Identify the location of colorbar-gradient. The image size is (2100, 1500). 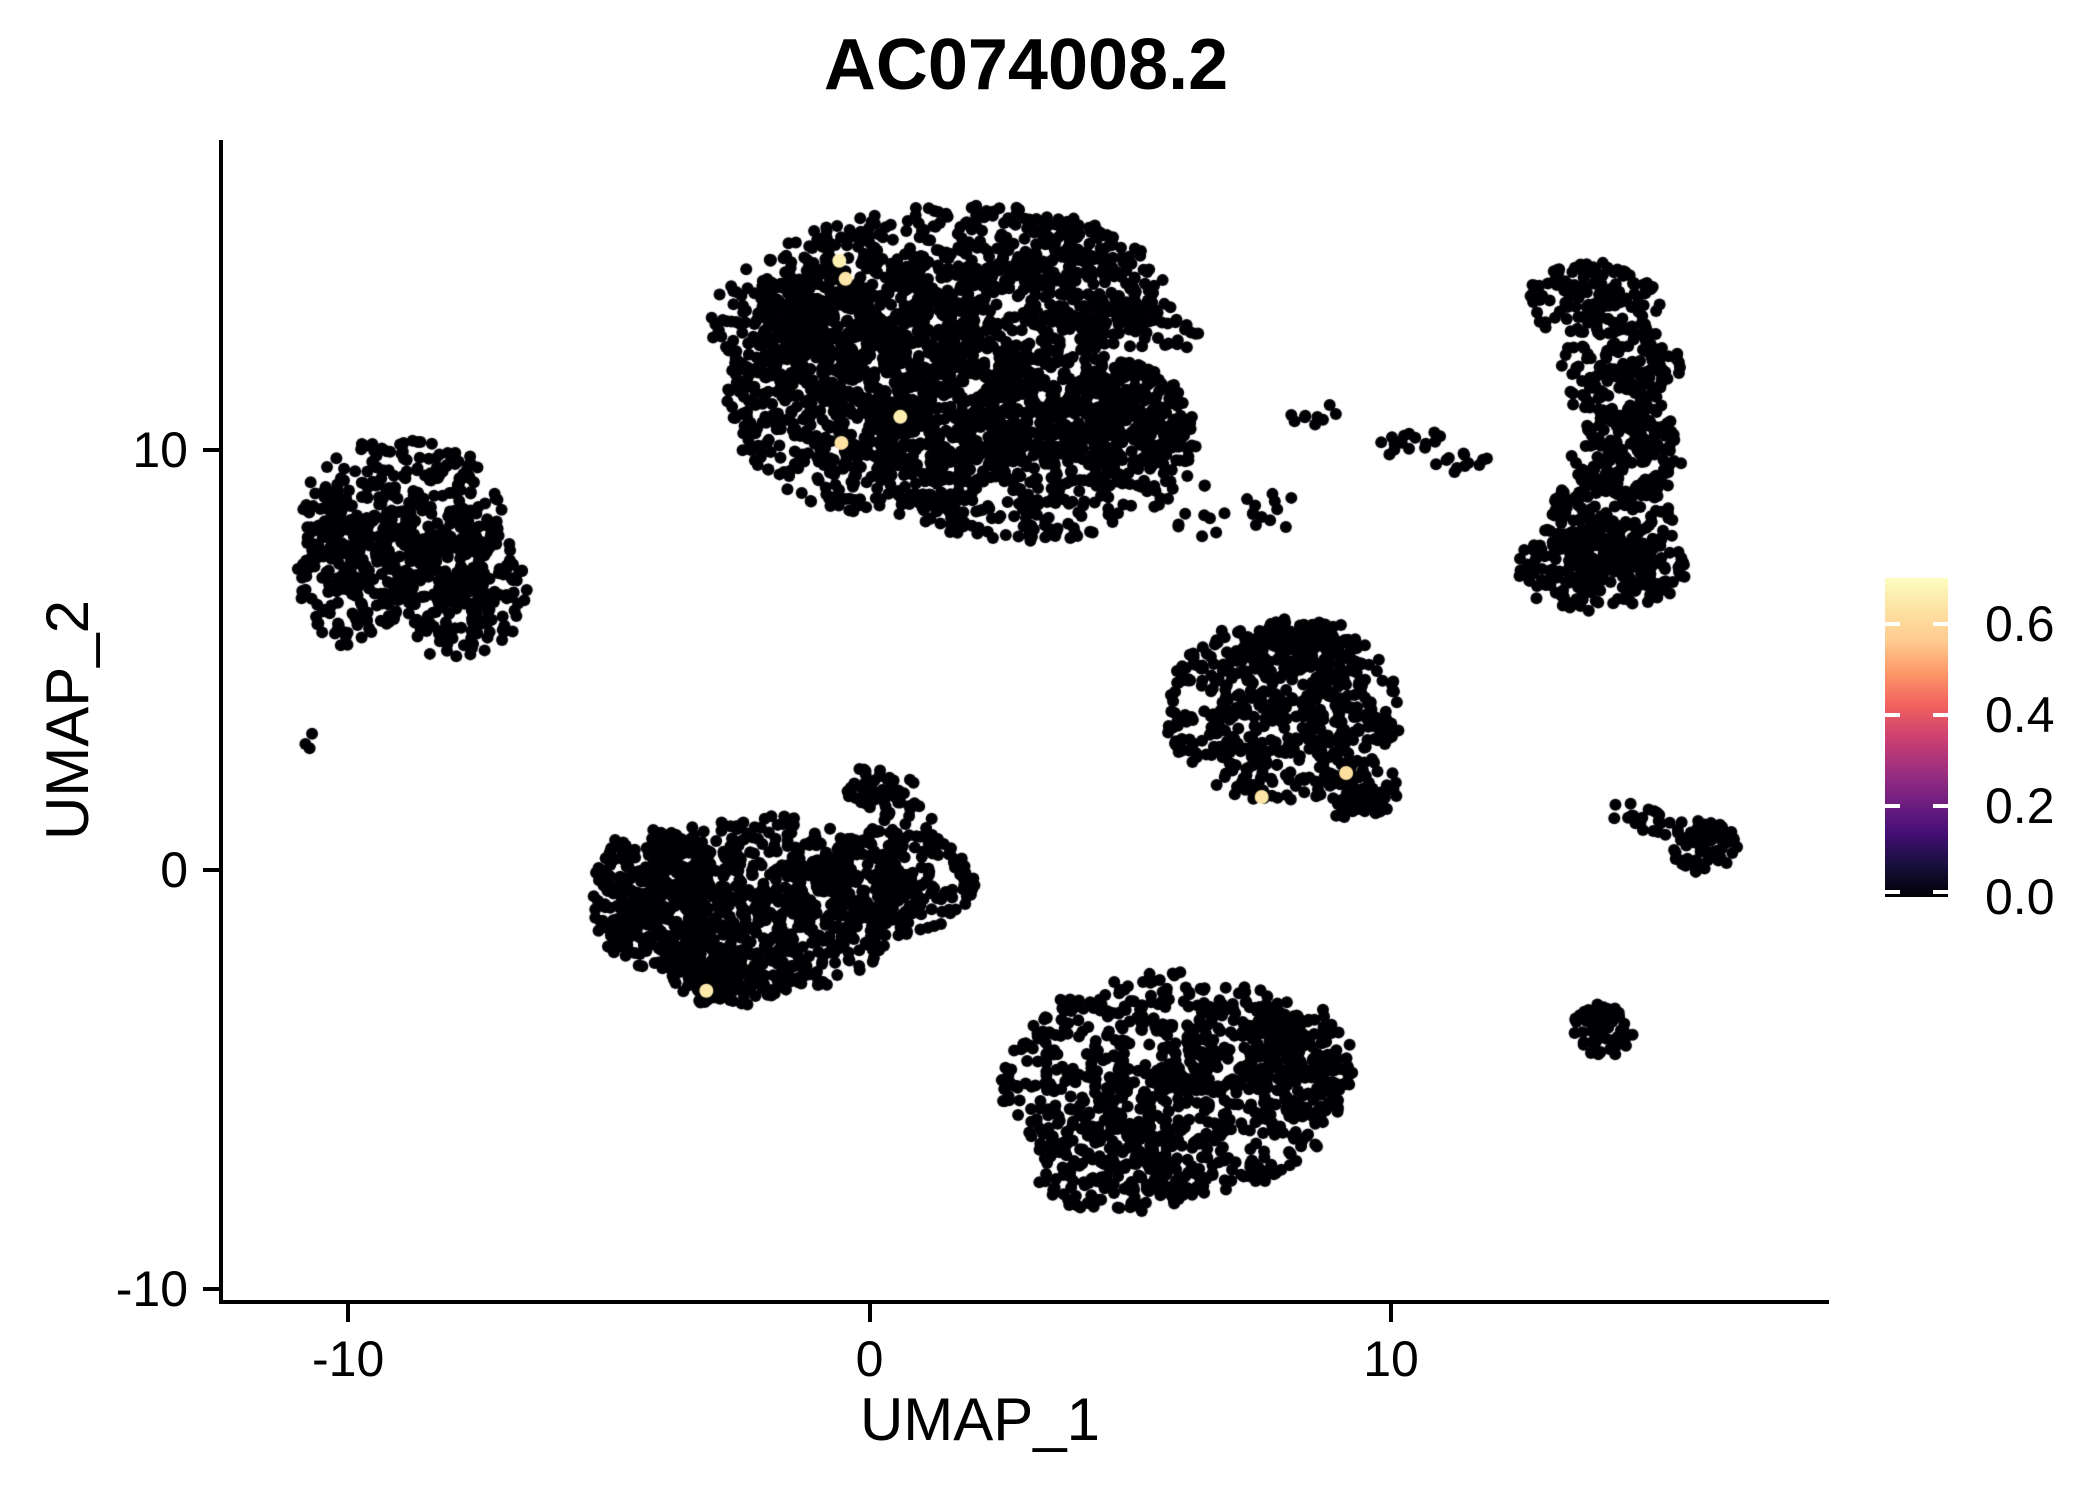
(1916, 737).